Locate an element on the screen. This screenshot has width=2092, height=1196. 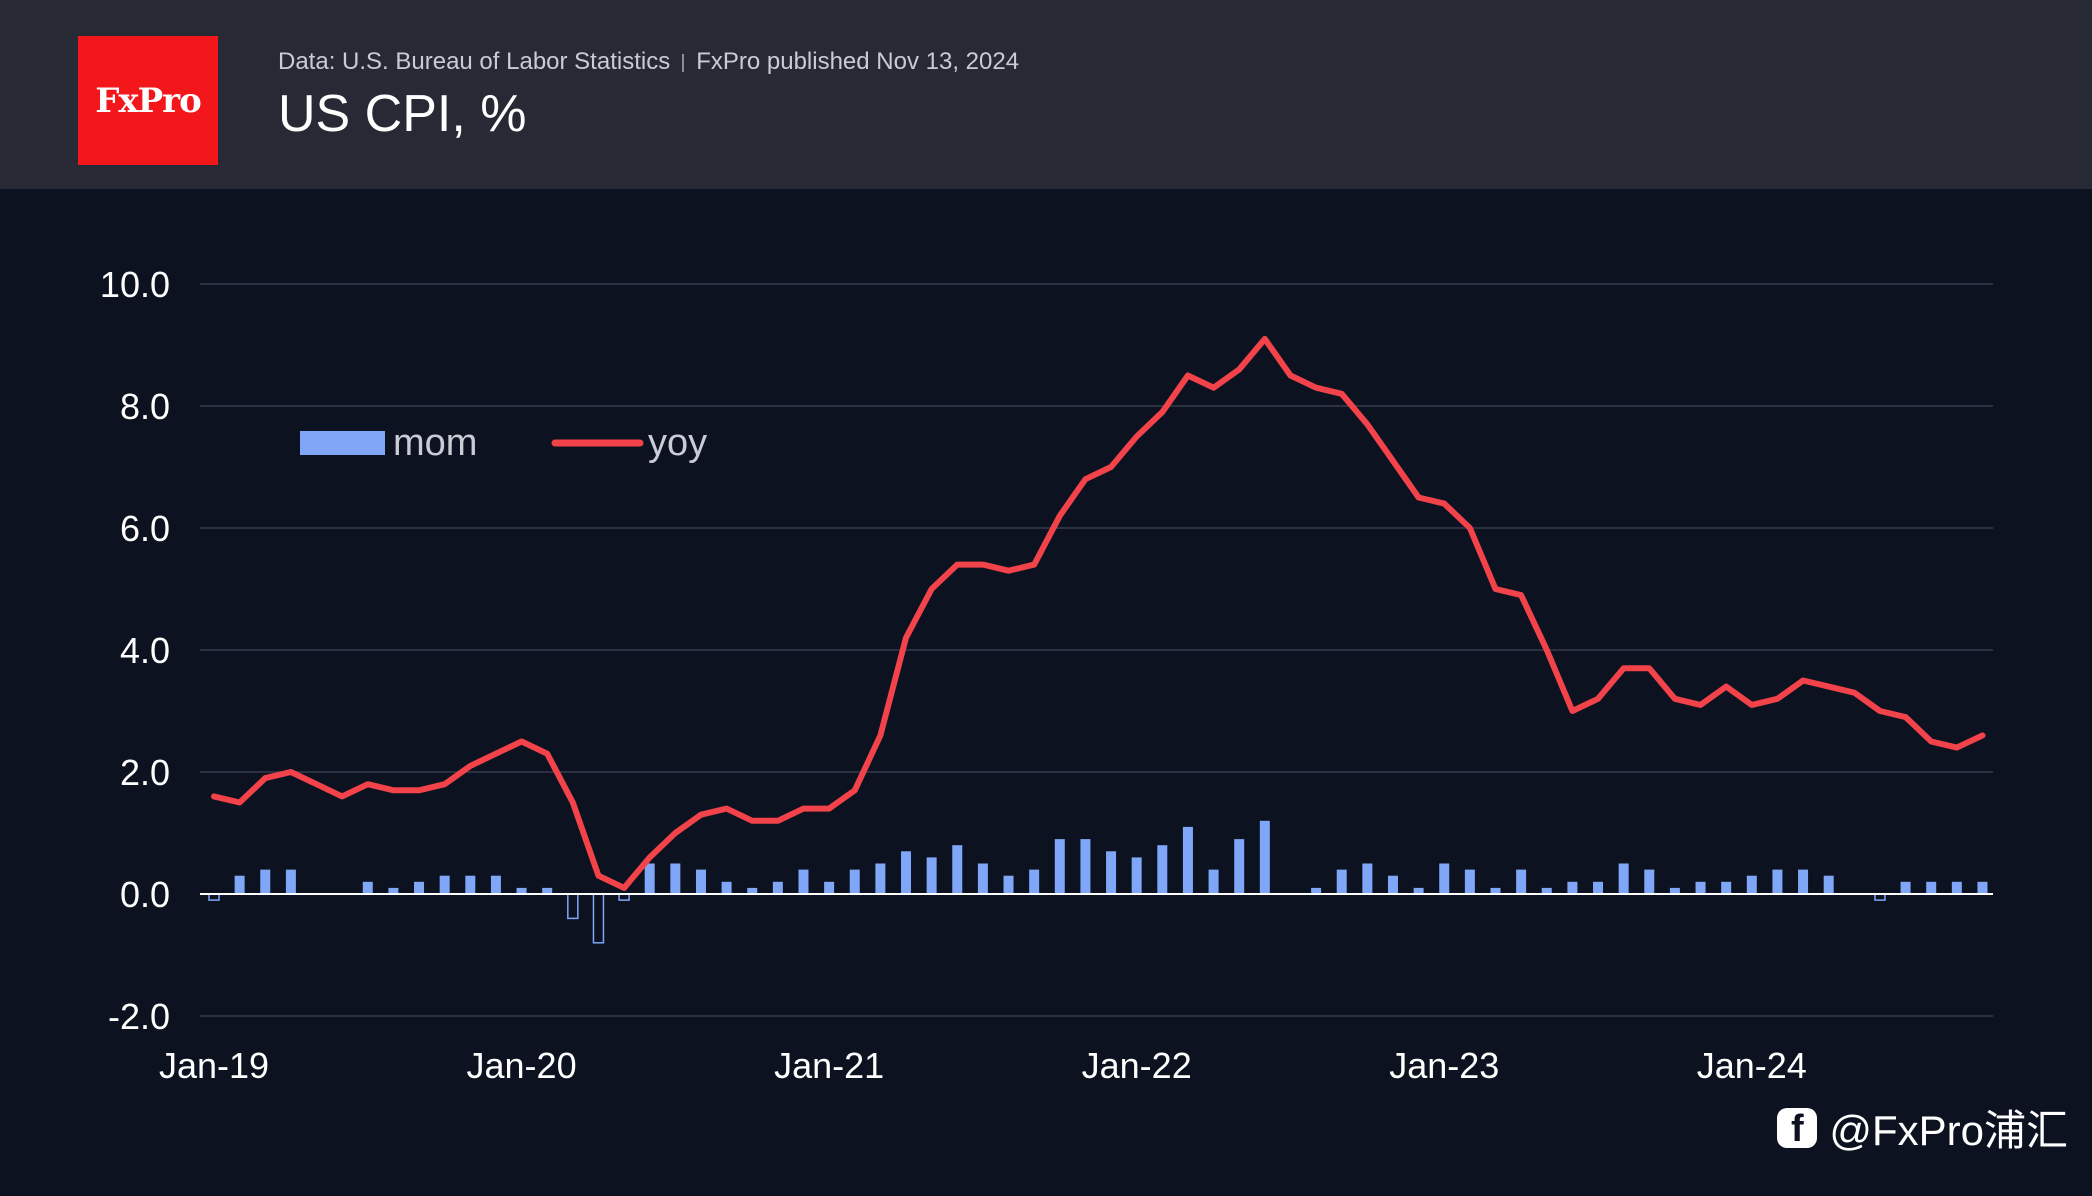
x-tick-label: Jan-19 is located at coordinates (214, 1065).